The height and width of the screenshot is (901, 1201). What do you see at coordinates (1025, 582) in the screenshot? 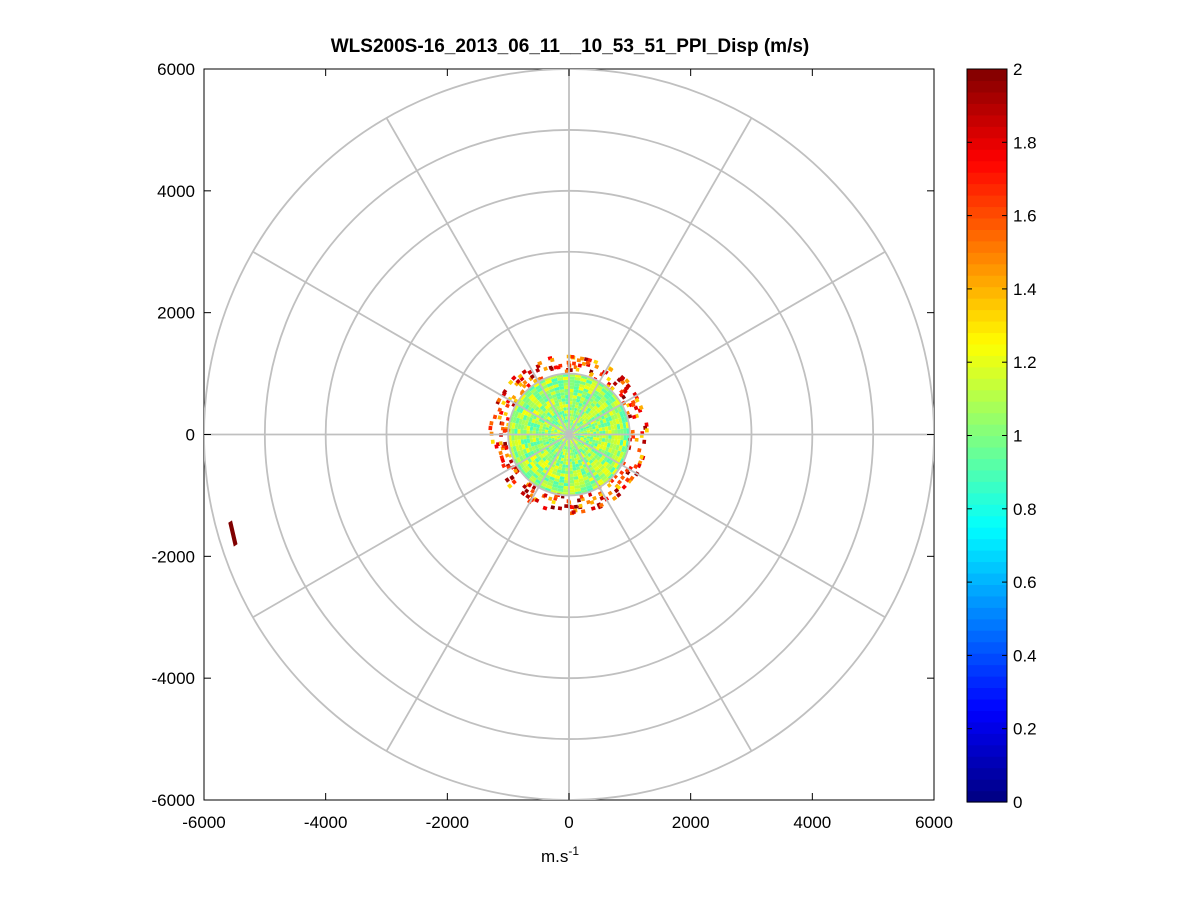
I see `colorbar-tick-label: 0.6` at bounding box center [1025, 582].